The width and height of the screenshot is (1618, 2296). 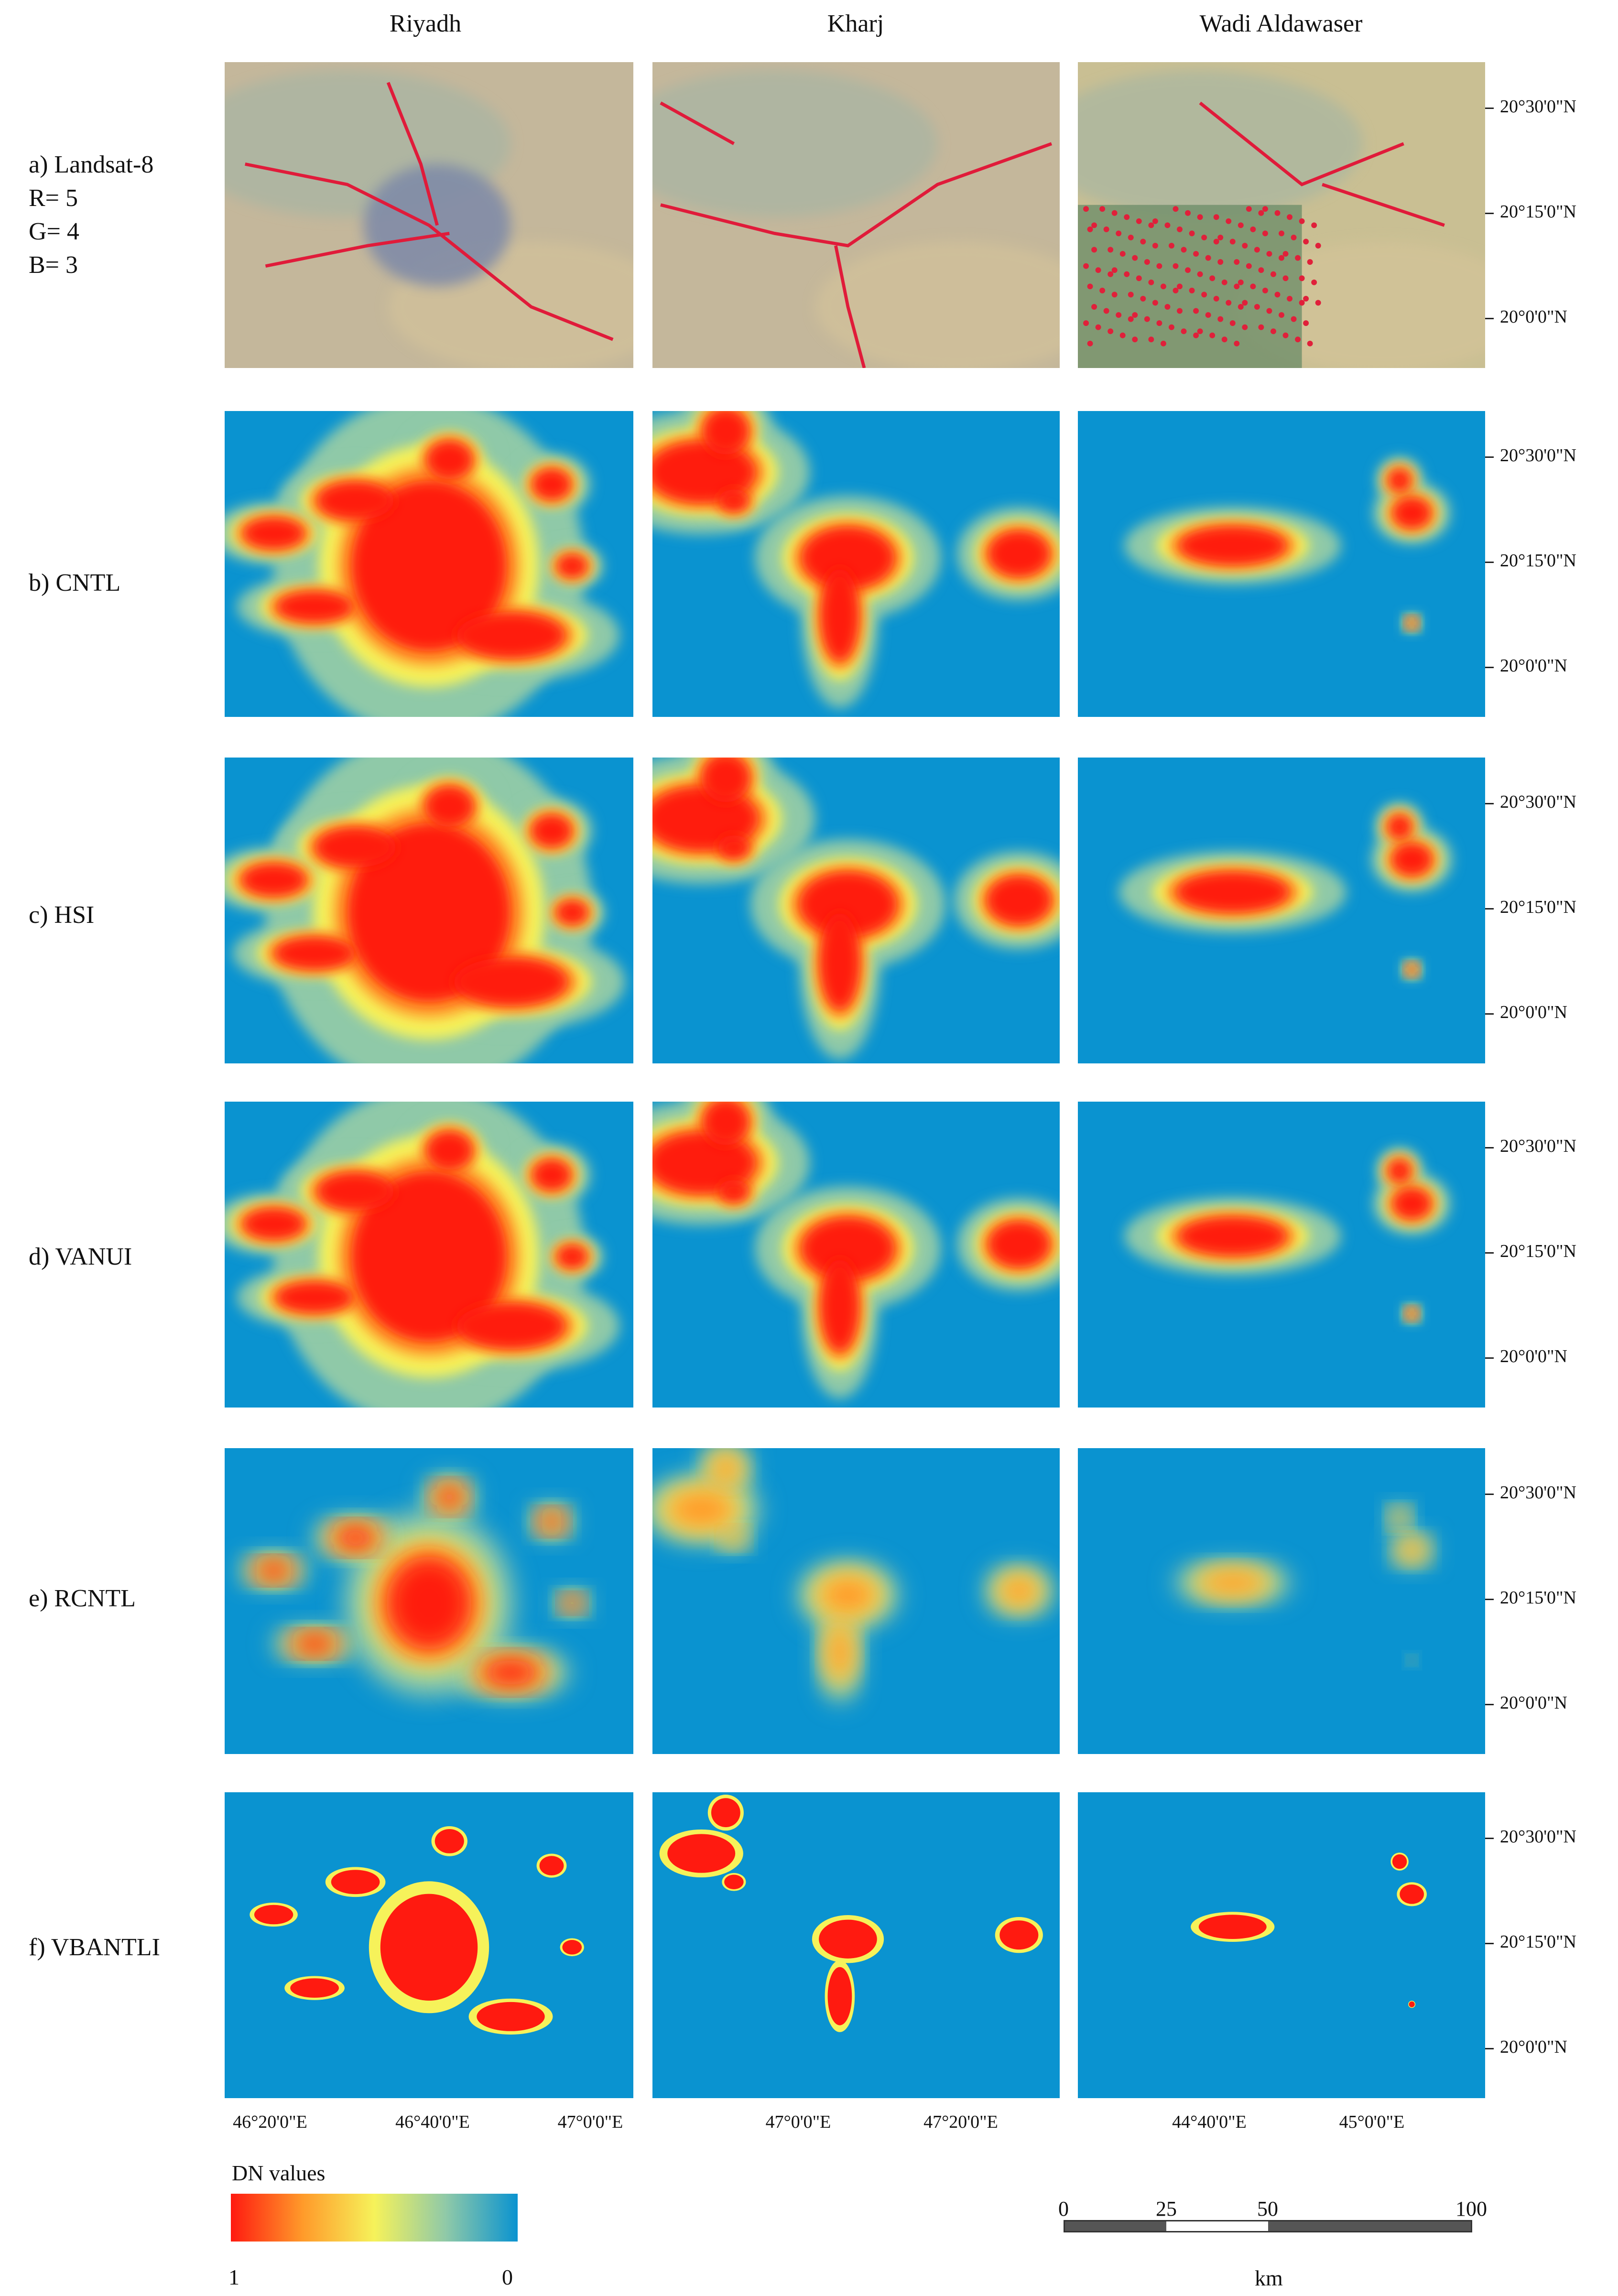 What do you see at coordinates (1372, 2122) in the screenshot?
I see `lon-label-wadi-2: 45°0'0"E` at bounding box center [1372, 2122].